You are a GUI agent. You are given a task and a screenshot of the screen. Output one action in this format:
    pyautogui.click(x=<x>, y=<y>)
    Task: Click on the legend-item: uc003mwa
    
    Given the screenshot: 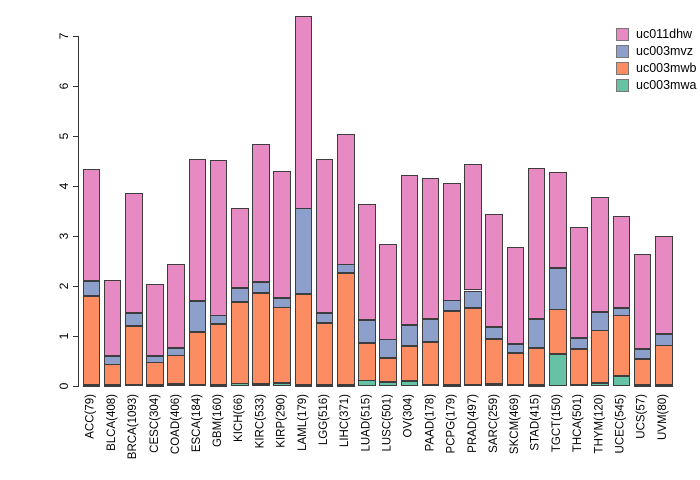 What is the action you would take?
    pyautogui.click(x=656, y=85)
    